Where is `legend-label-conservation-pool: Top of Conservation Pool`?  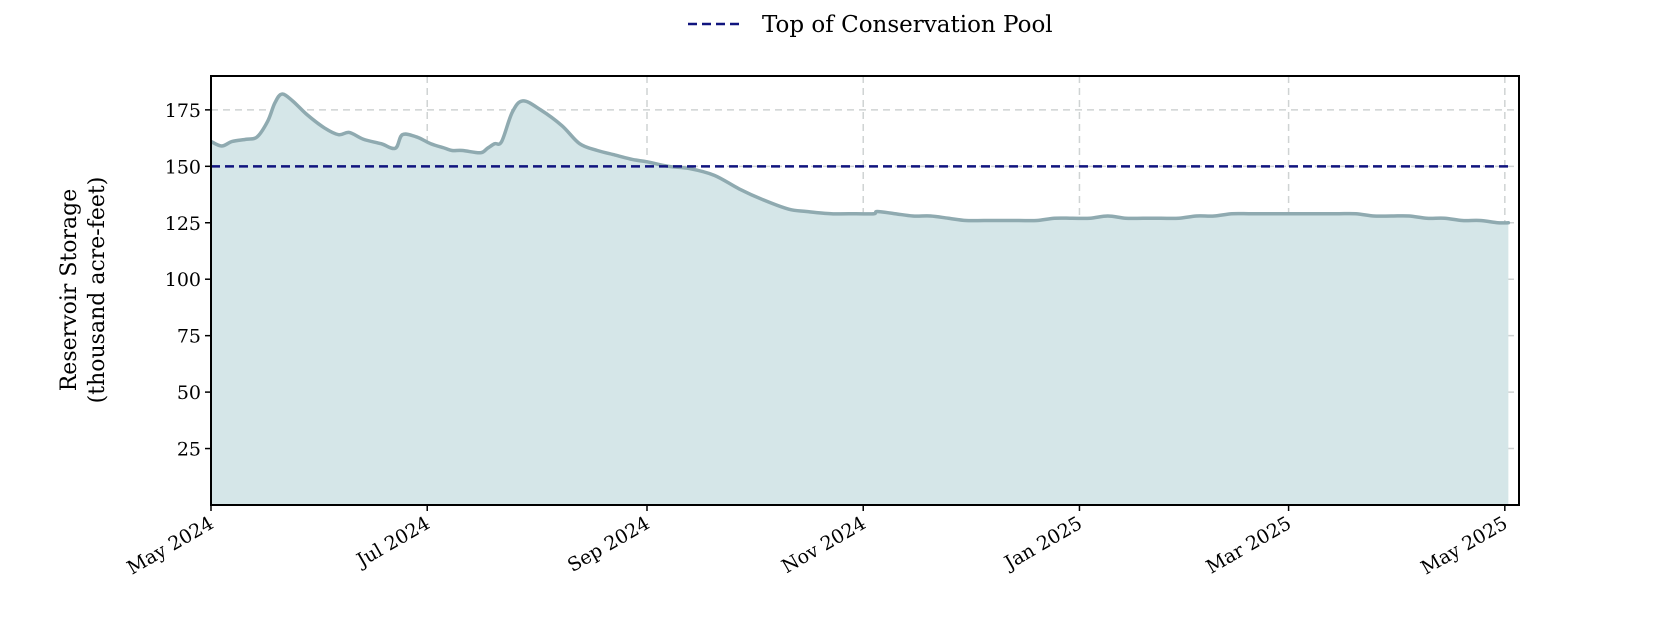 legend-label-conservation-pool: Top of Conservation Pool is located at coordinates (907, 25).